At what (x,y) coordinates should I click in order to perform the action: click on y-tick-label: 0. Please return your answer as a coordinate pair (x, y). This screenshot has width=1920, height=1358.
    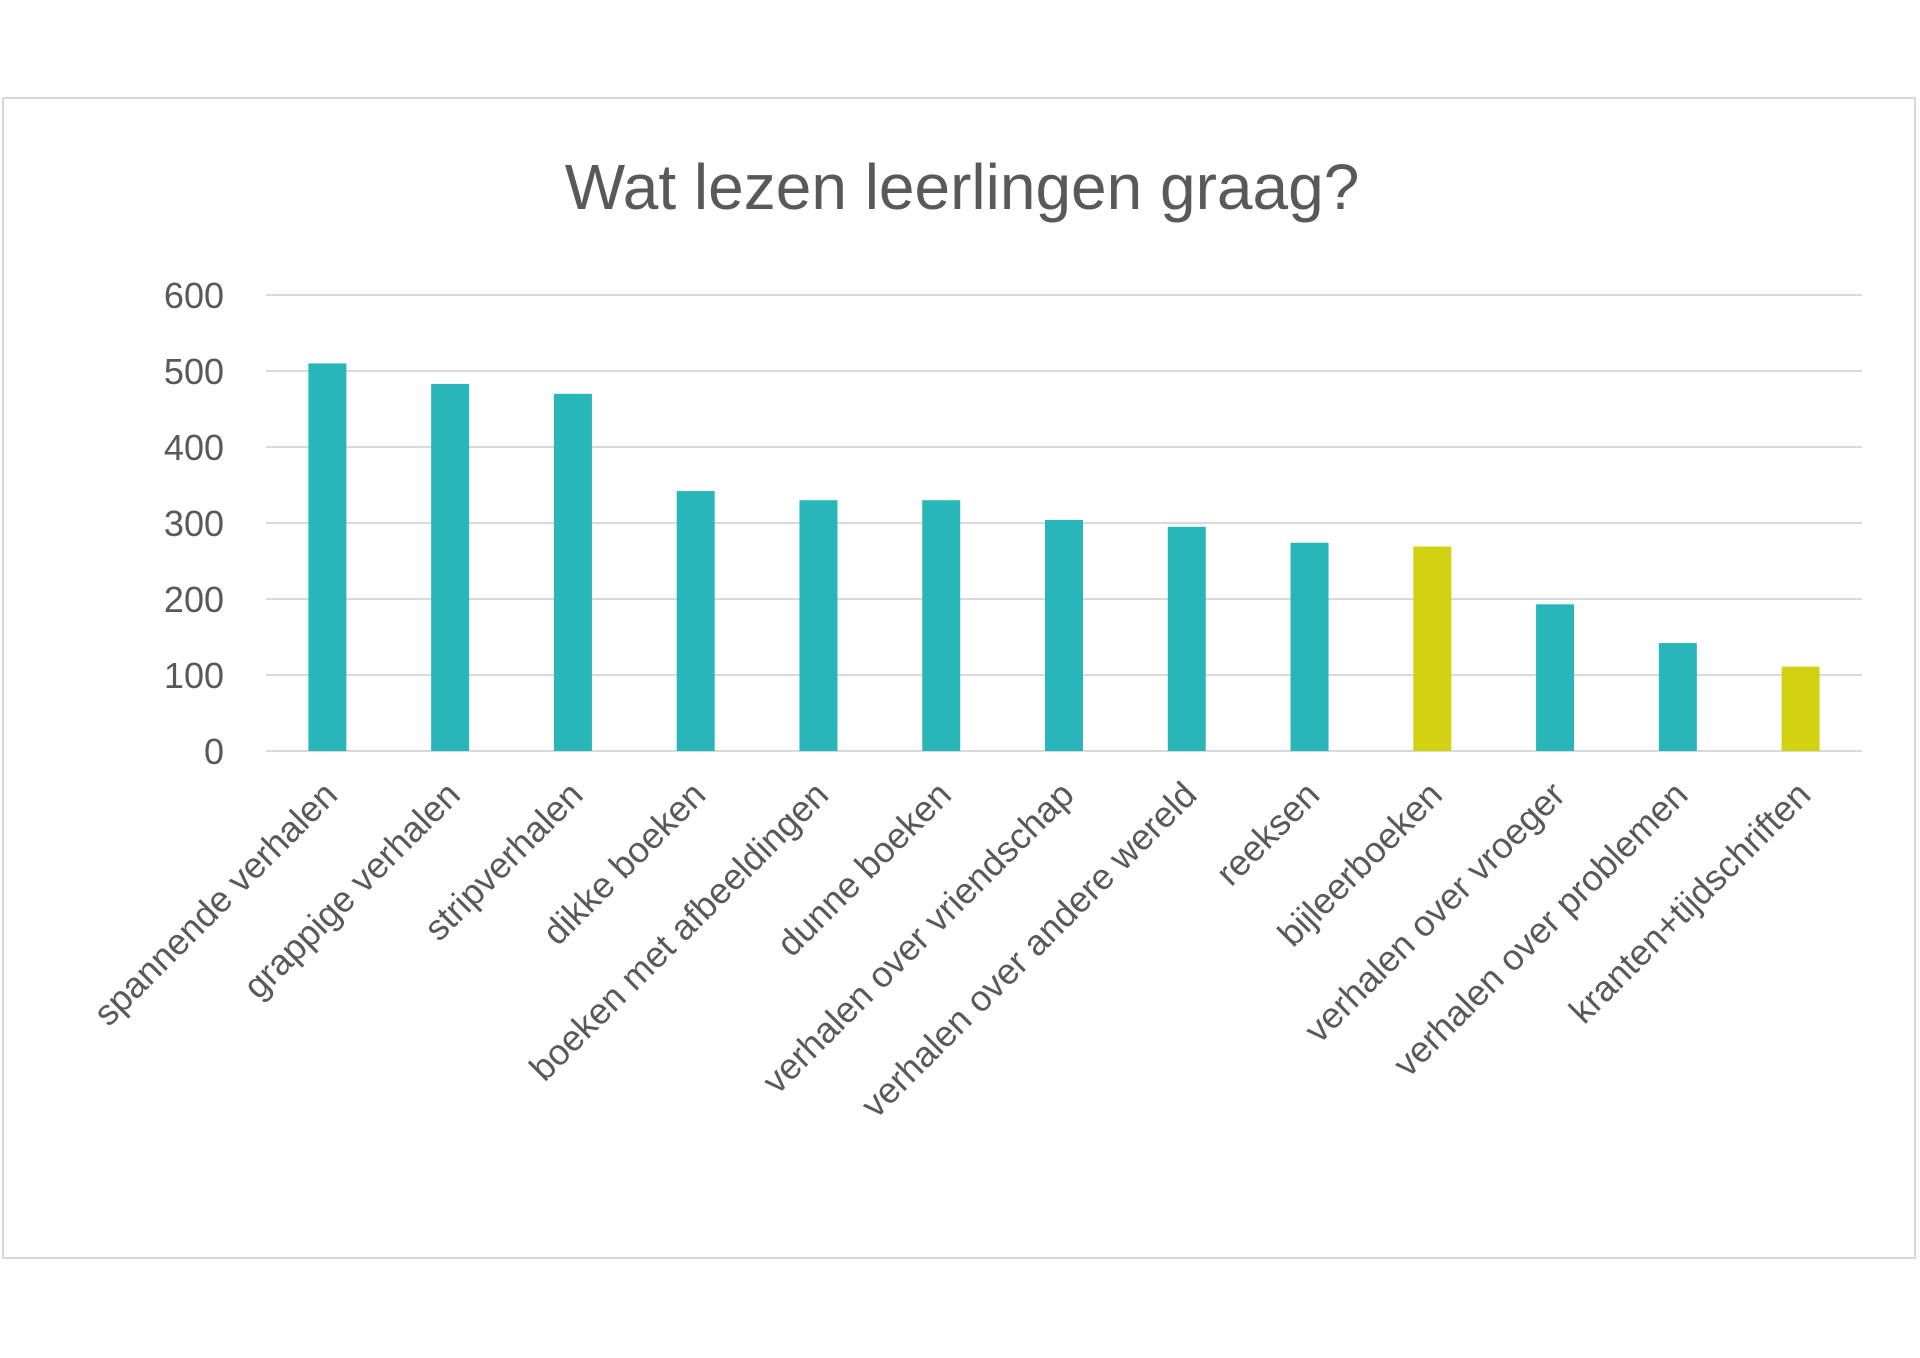
    Looking at the image, I should click on (214, 751).